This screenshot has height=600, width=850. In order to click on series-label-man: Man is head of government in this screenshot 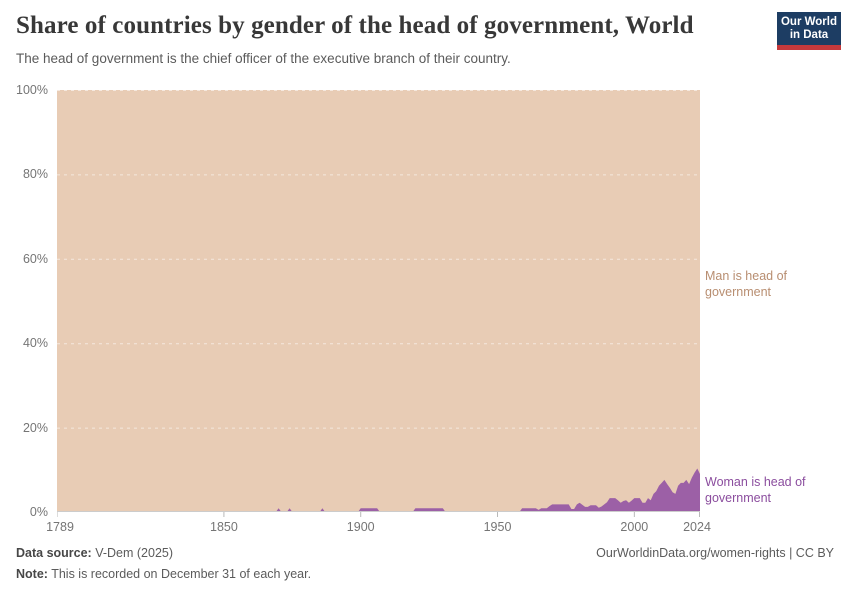, I will do `click(746, 284)`.